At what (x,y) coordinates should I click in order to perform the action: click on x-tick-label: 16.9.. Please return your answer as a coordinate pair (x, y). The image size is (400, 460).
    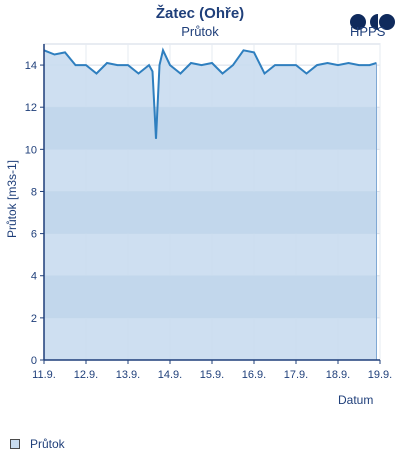
    Looking at the image, I should click on (254, 375).